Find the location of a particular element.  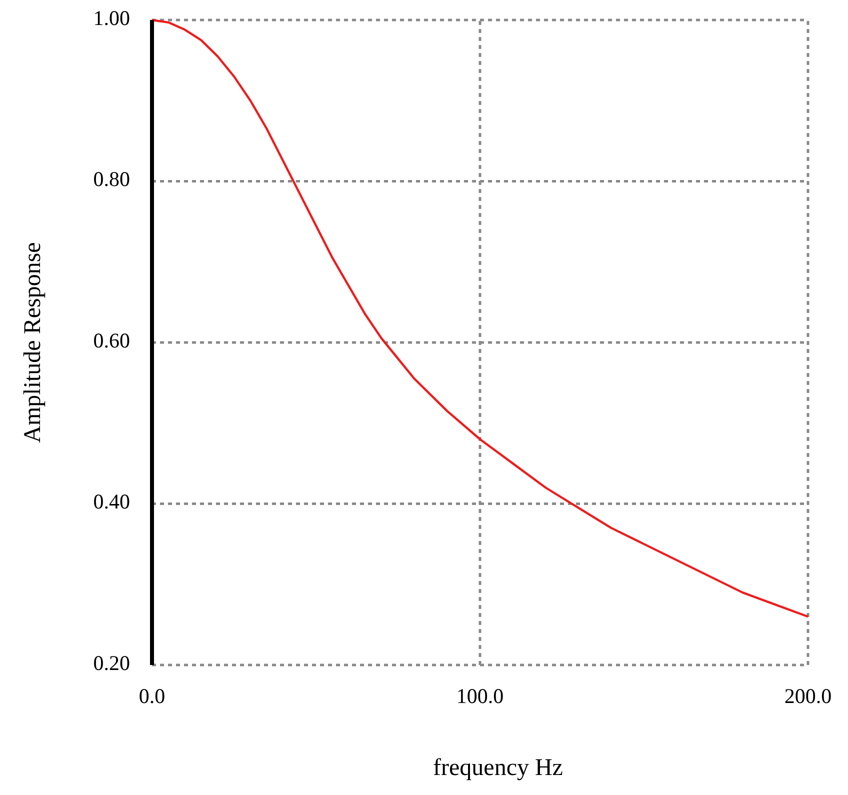

x-tick-label: 100.0 is located at coordinates (480, 696).